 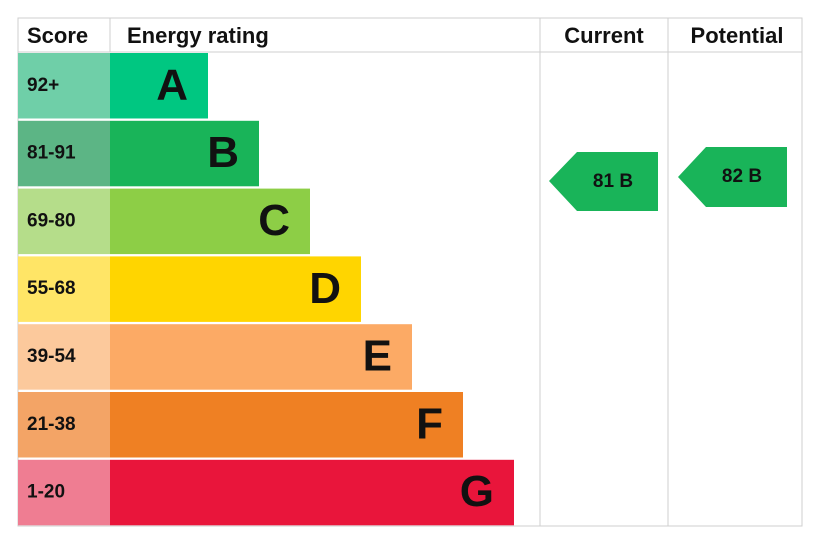 I want to click on potential-arrow, so click(x=732, y=177).